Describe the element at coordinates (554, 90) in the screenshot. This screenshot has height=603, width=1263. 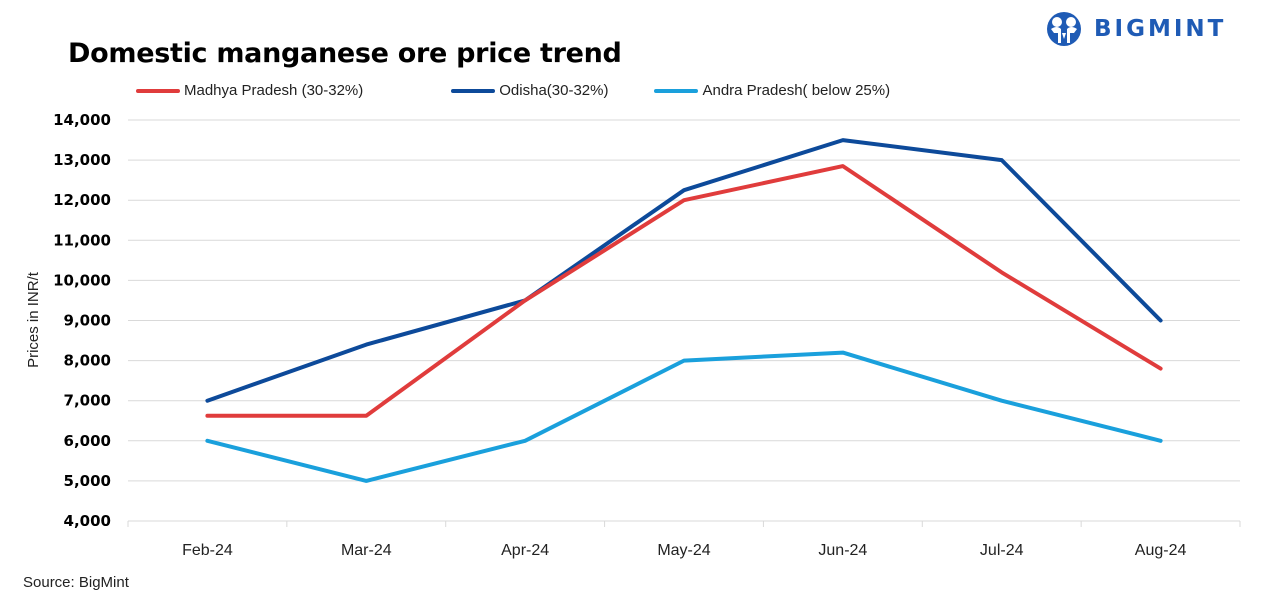
I see `legend-label-odisha: Odisha(30-32%)` at that location.